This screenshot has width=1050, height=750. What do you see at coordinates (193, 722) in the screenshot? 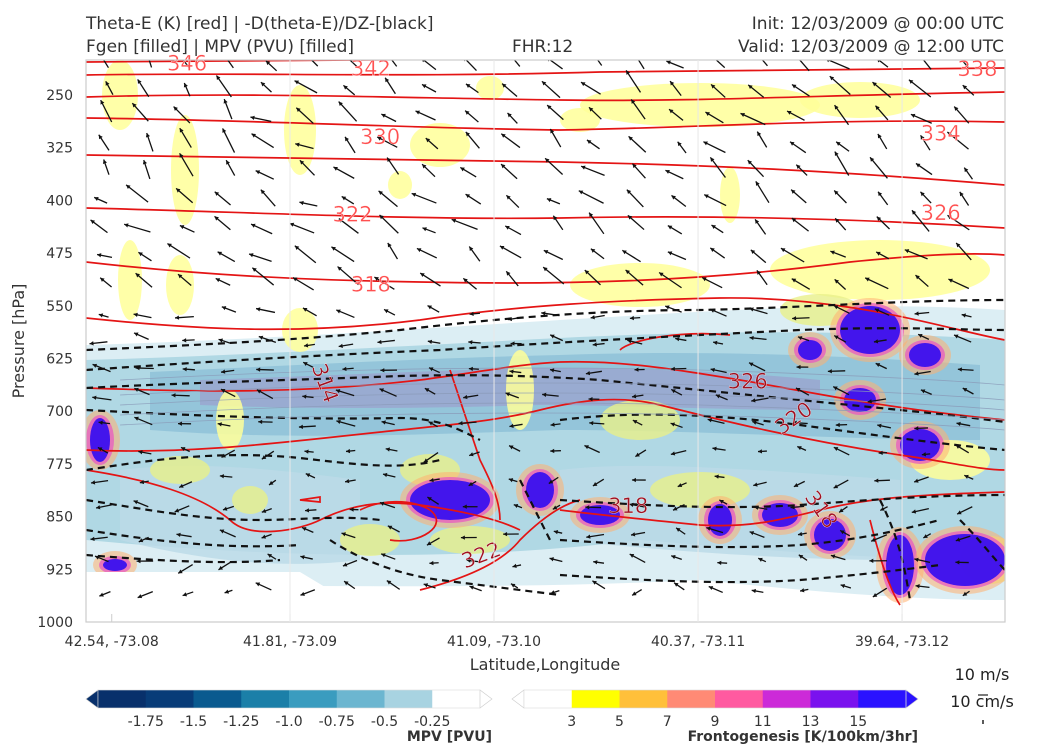
I see `mpv-colorbar-tick-label: -1.5` at bounding box center [193, 722].